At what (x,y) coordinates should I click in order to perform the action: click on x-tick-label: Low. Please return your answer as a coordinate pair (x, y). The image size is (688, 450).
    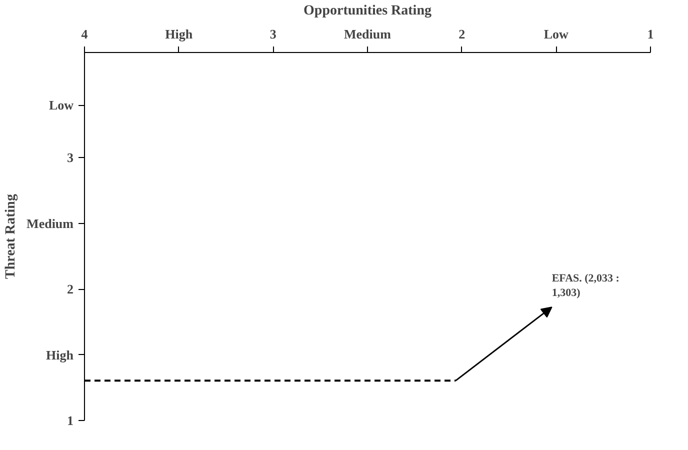
    Looking at the image, I should click on (557, 34).